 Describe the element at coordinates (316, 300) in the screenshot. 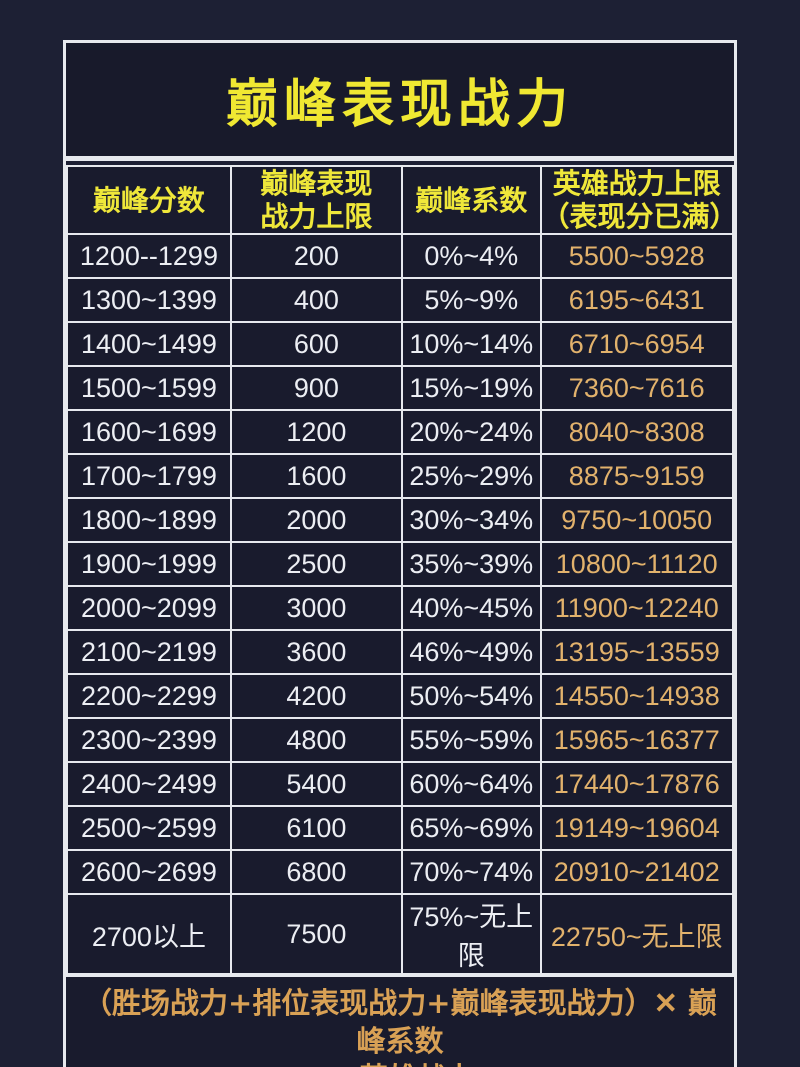

I see `cell-power-limit: 400` at that location.